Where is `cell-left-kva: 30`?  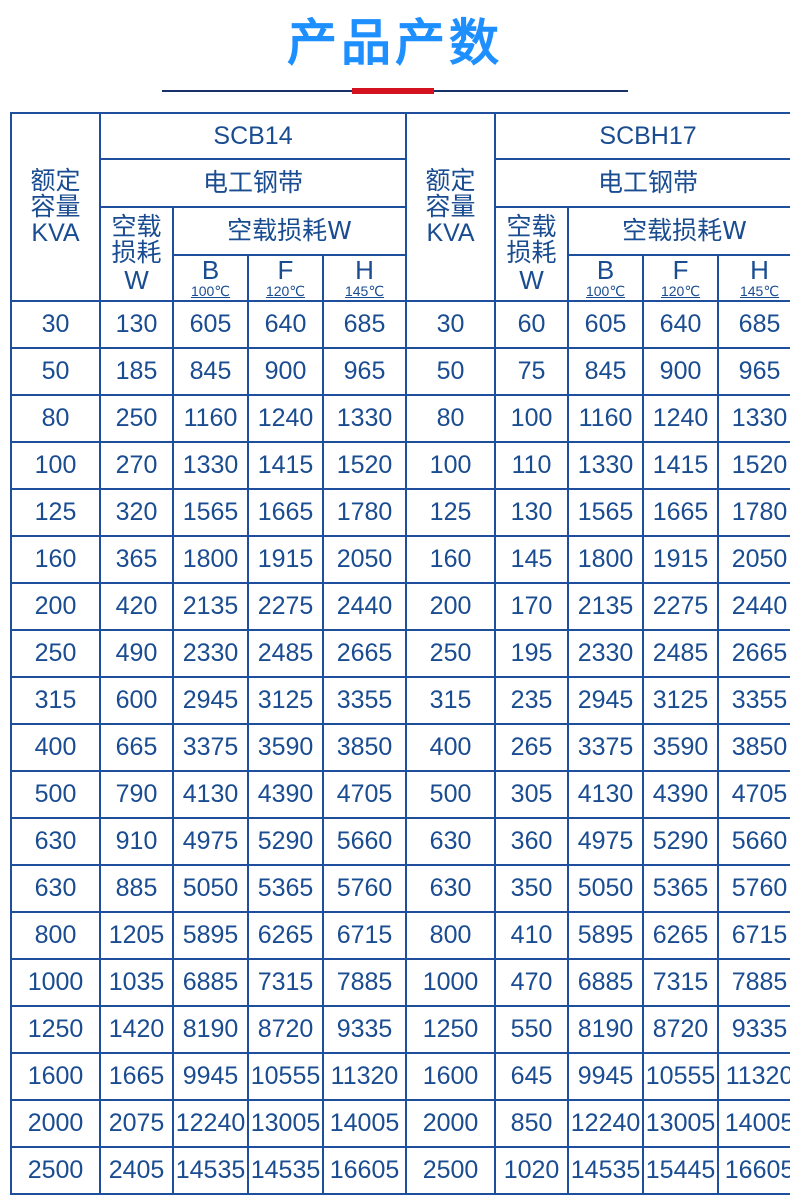 cell-left-kva: 30 is located at coordinates (55, 324).